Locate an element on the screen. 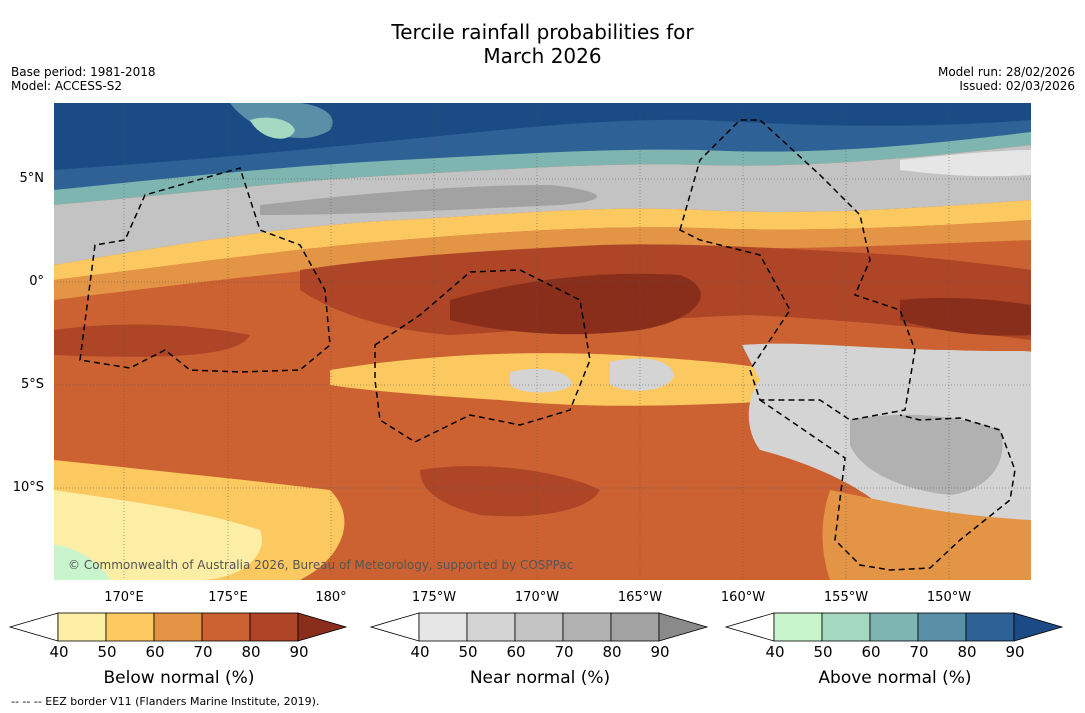 The height and width of the screenshot is (713, 1085). cb1-tick-50: 50 is located at coordinates (468, 652).